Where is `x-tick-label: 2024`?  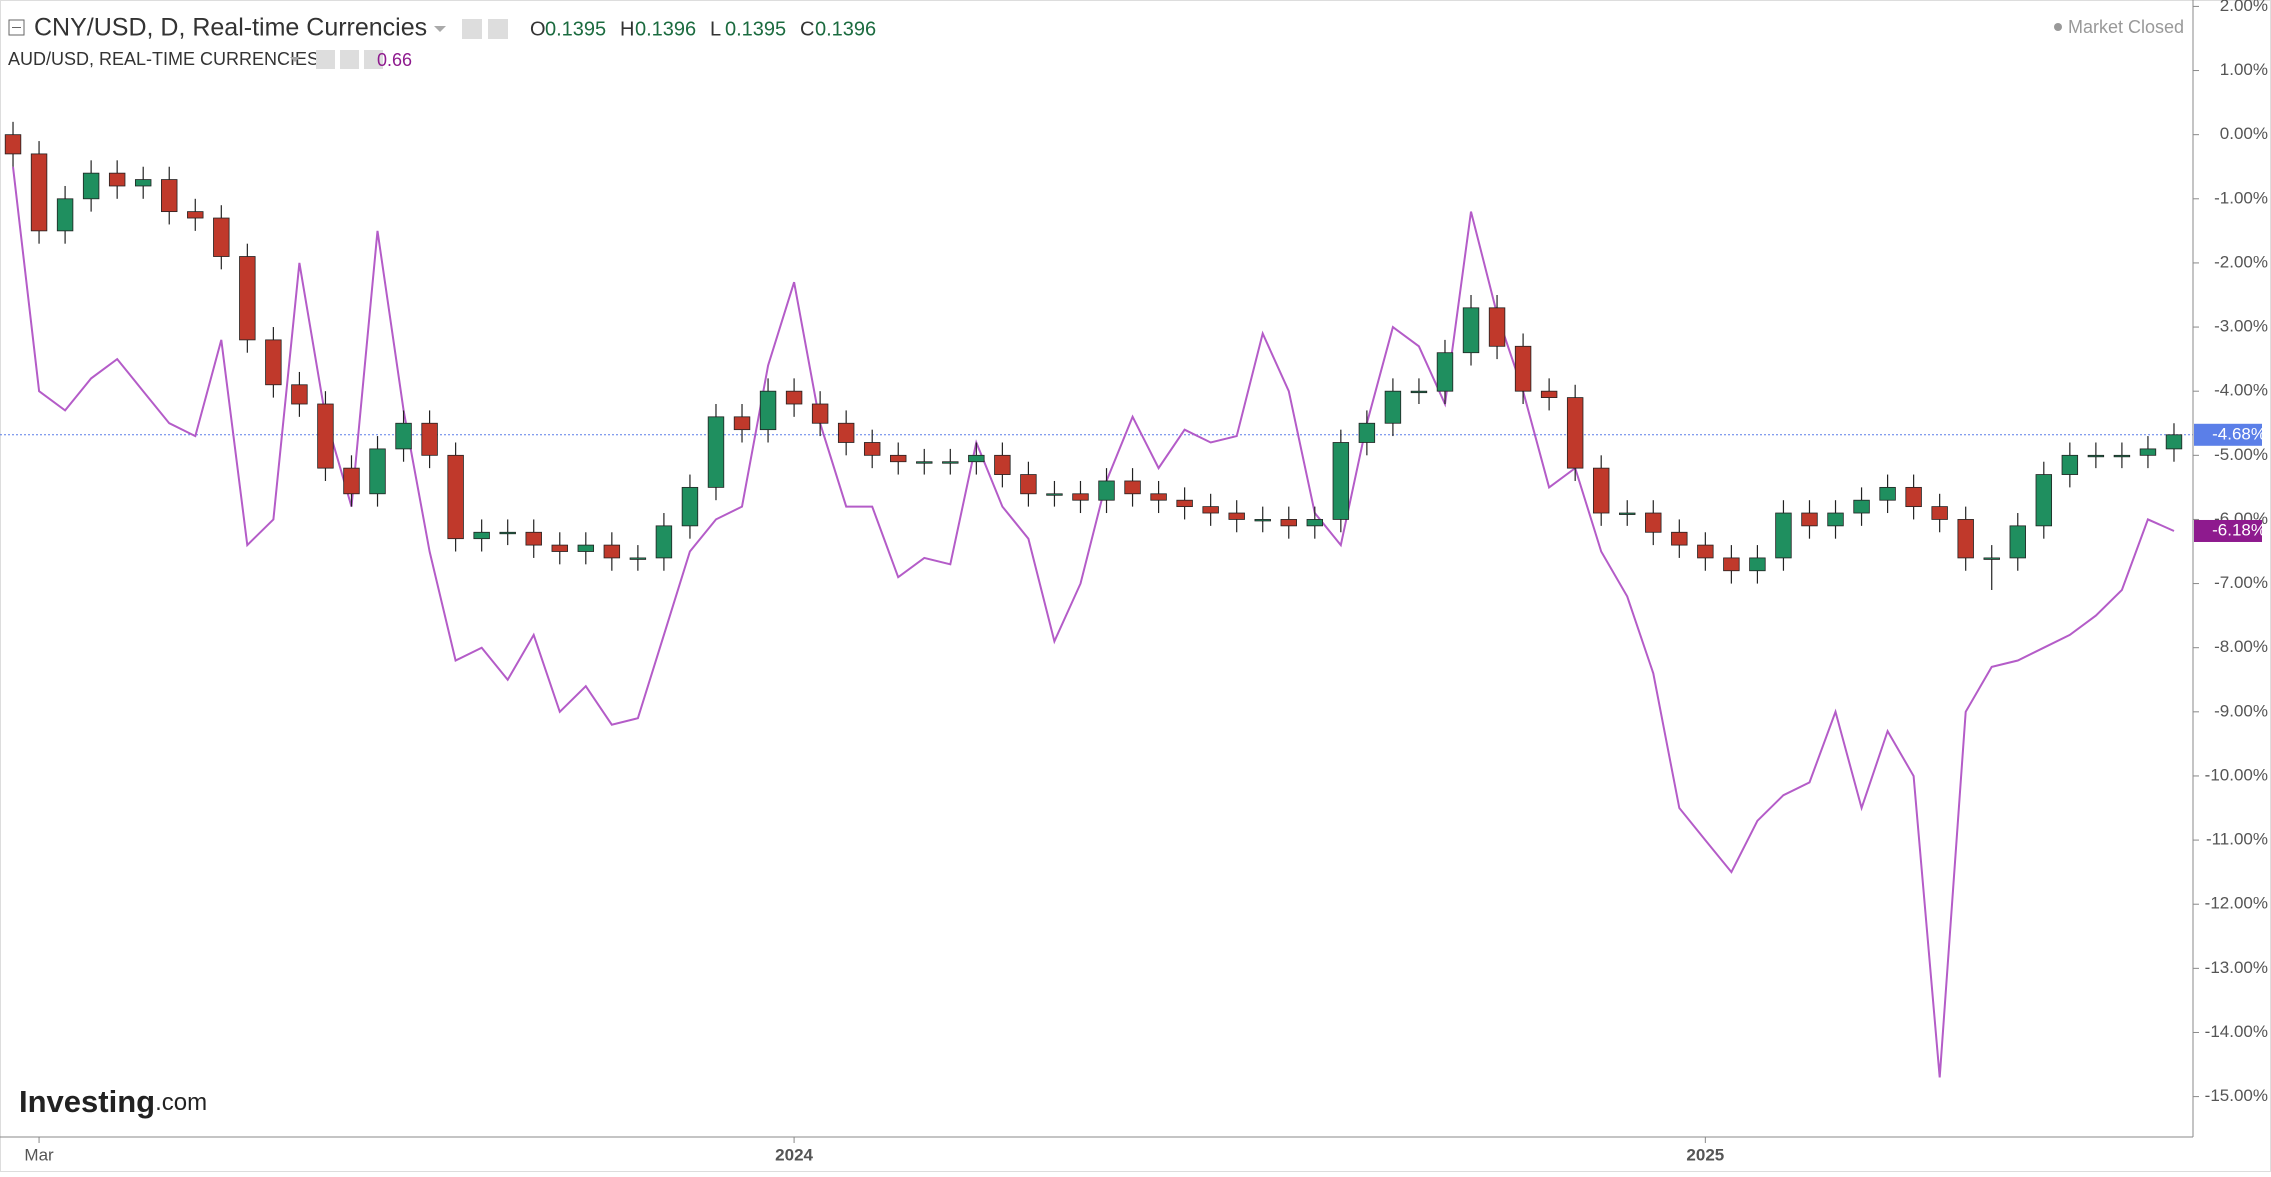
x-tick-label: 2024 is located at coordinates (794, 1154).